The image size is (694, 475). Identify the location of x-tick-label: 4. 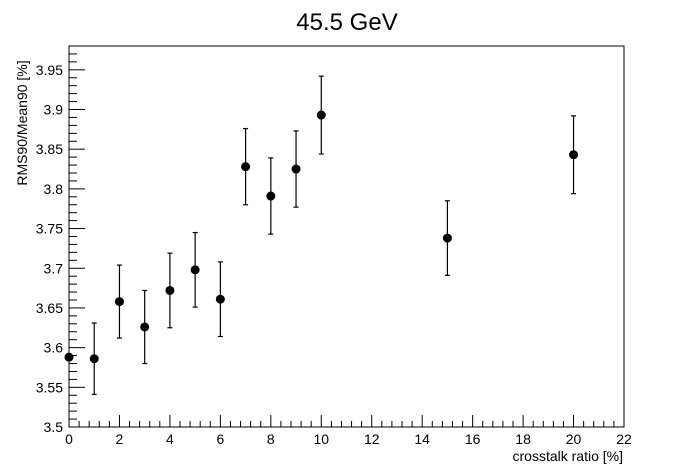
(170, 439).